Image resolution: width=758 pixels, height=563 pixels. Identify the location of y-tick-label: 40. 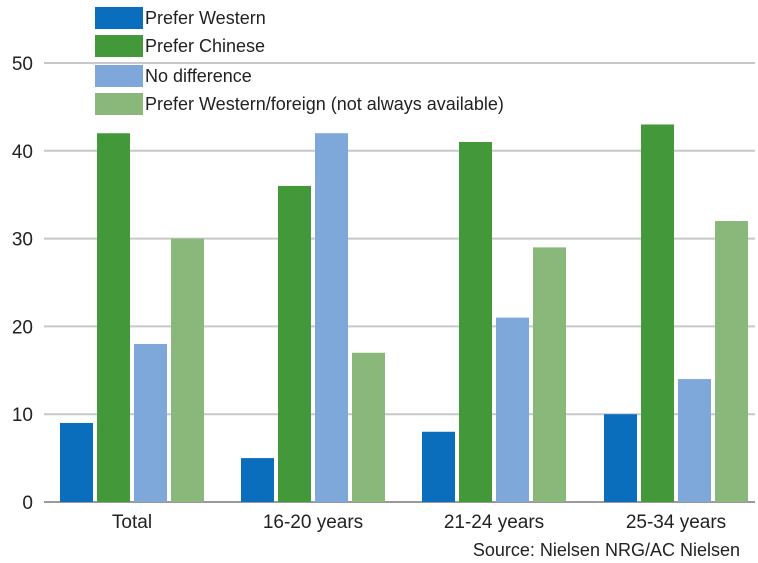
(22, 152).